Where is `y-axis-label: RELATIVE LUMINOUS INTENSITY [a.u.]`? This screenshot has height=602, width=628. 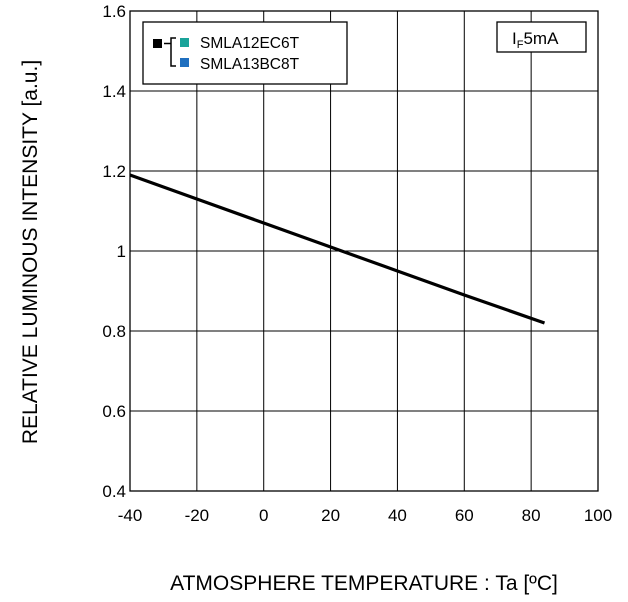
y-axis-label: RELATIVE LUMINOUS INTENSITY [a.u.] is located at coordinates (30, 252).